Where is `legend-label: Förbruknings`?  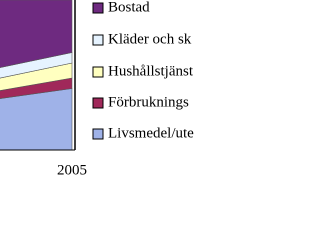
legend-label: Förbruknings is located at coordinates (148, 102).